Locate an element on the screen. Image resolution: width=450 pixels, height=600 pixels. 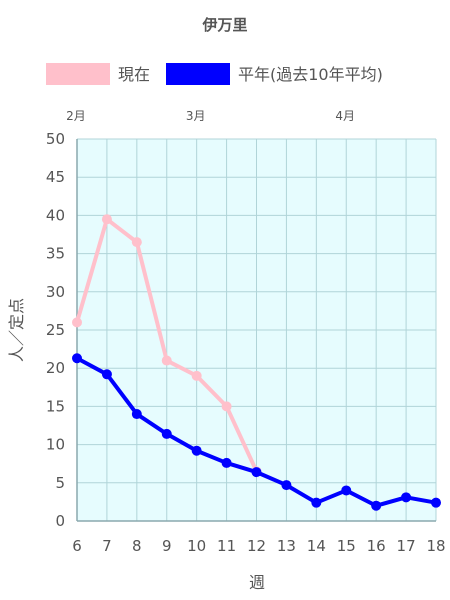
y-tick-label: 30 is located at coordinates (55, 292).